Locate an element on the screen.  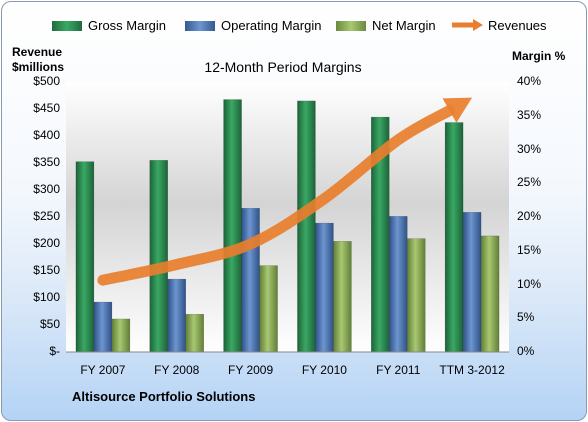
left-axis-tick-label: $250 is located at coordinates (46, 216).